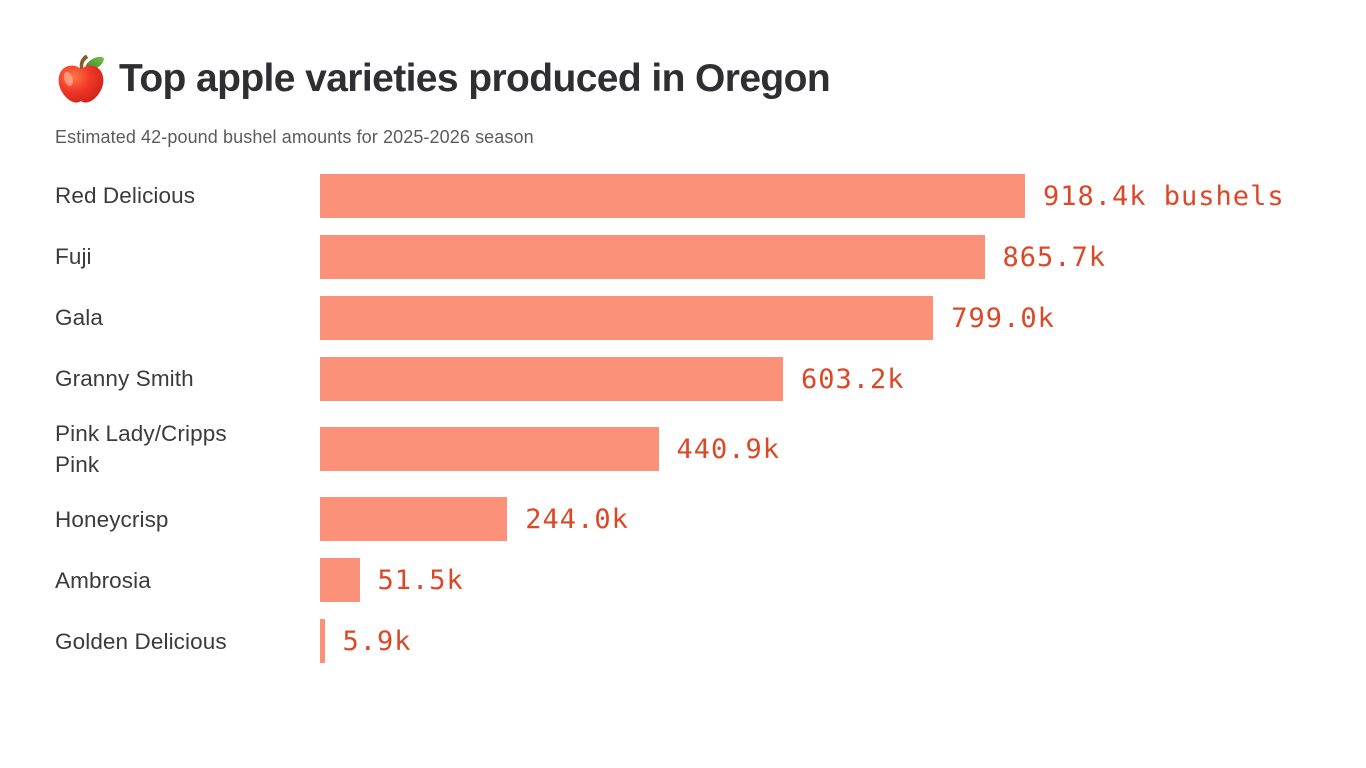 This screenshot has height=768, width=1366. I want to click on page-title: Top apple varieties produced in Oregon, so click(475, 78).